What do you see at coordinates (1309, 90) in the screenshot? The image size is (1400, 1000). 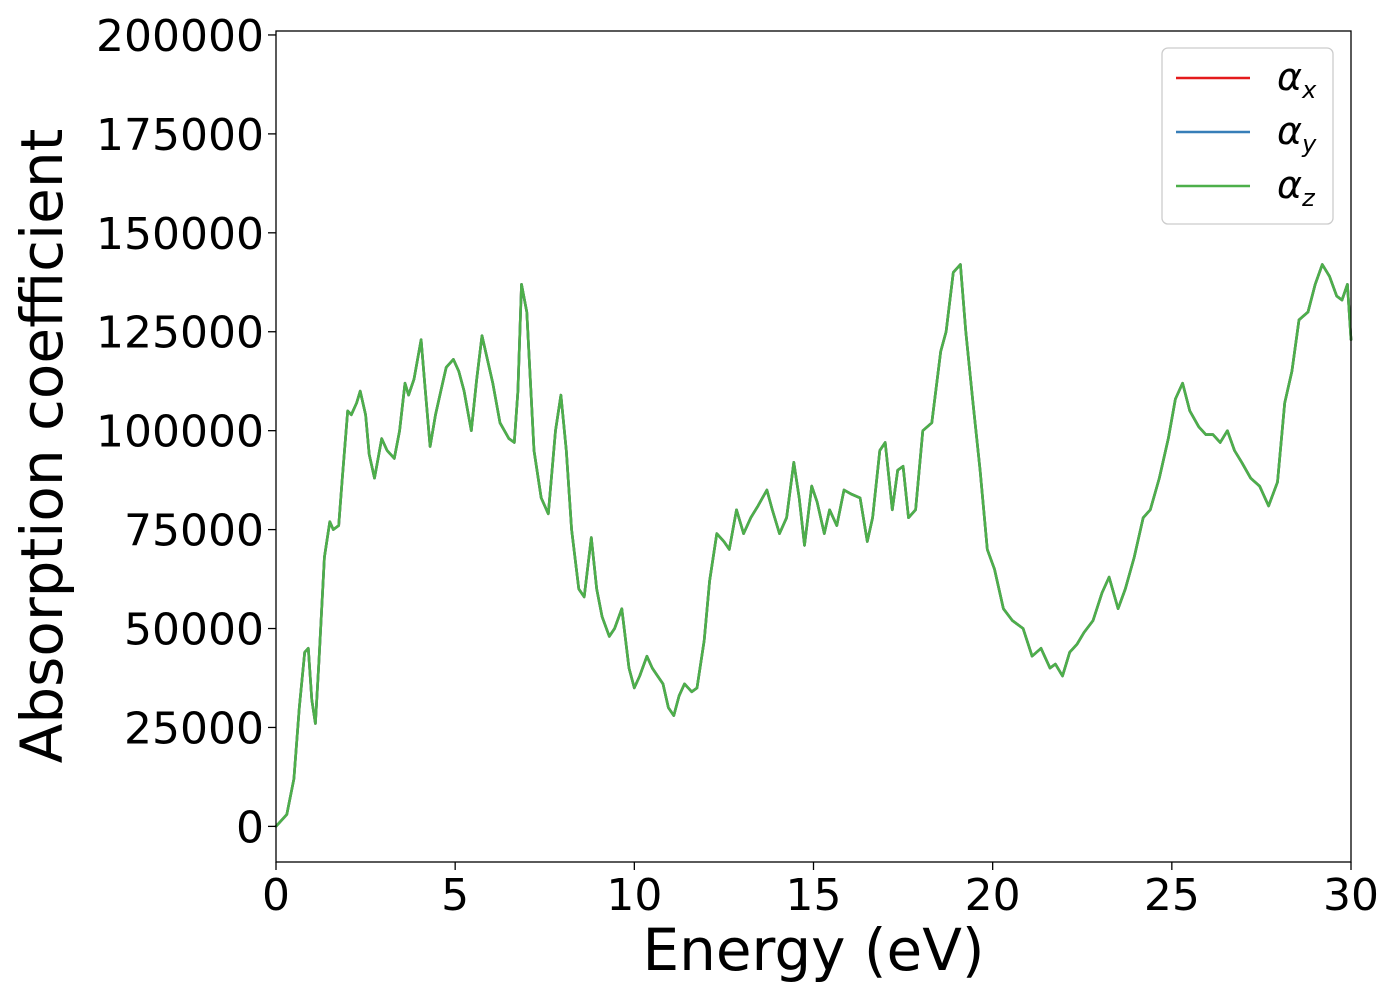 I see `legend-subscript: x` at bounding box center [1309, 90].